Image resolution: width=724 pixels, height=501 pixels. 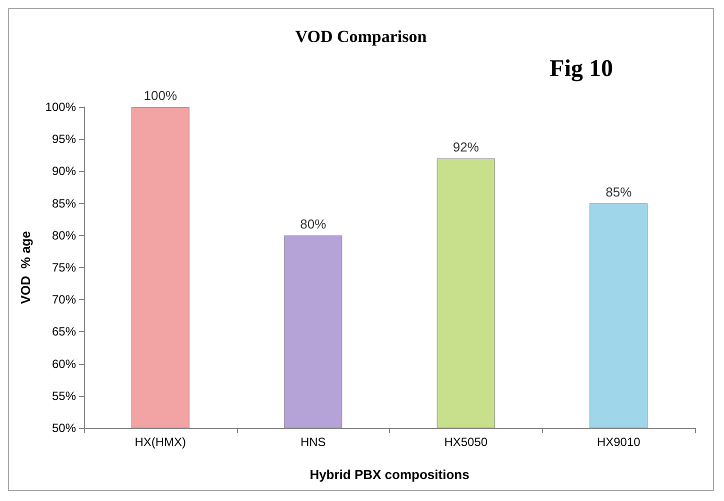 I want to click on x-tick-label: HNS, so click(x=313, y=442).